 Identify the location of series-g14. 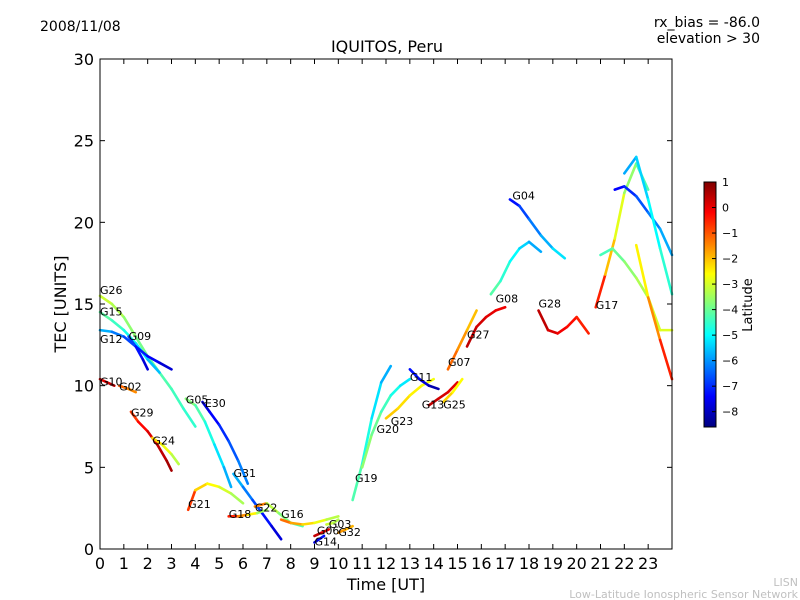
(319, 539).